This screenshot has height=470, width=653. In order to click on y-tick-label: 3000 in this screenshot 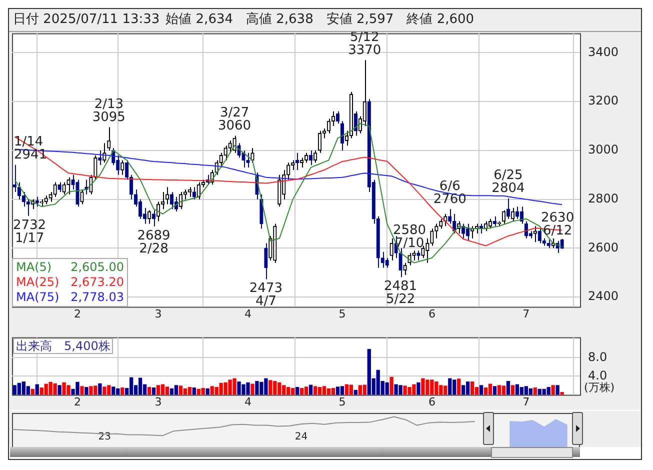, I will do `click(603, 149)`.